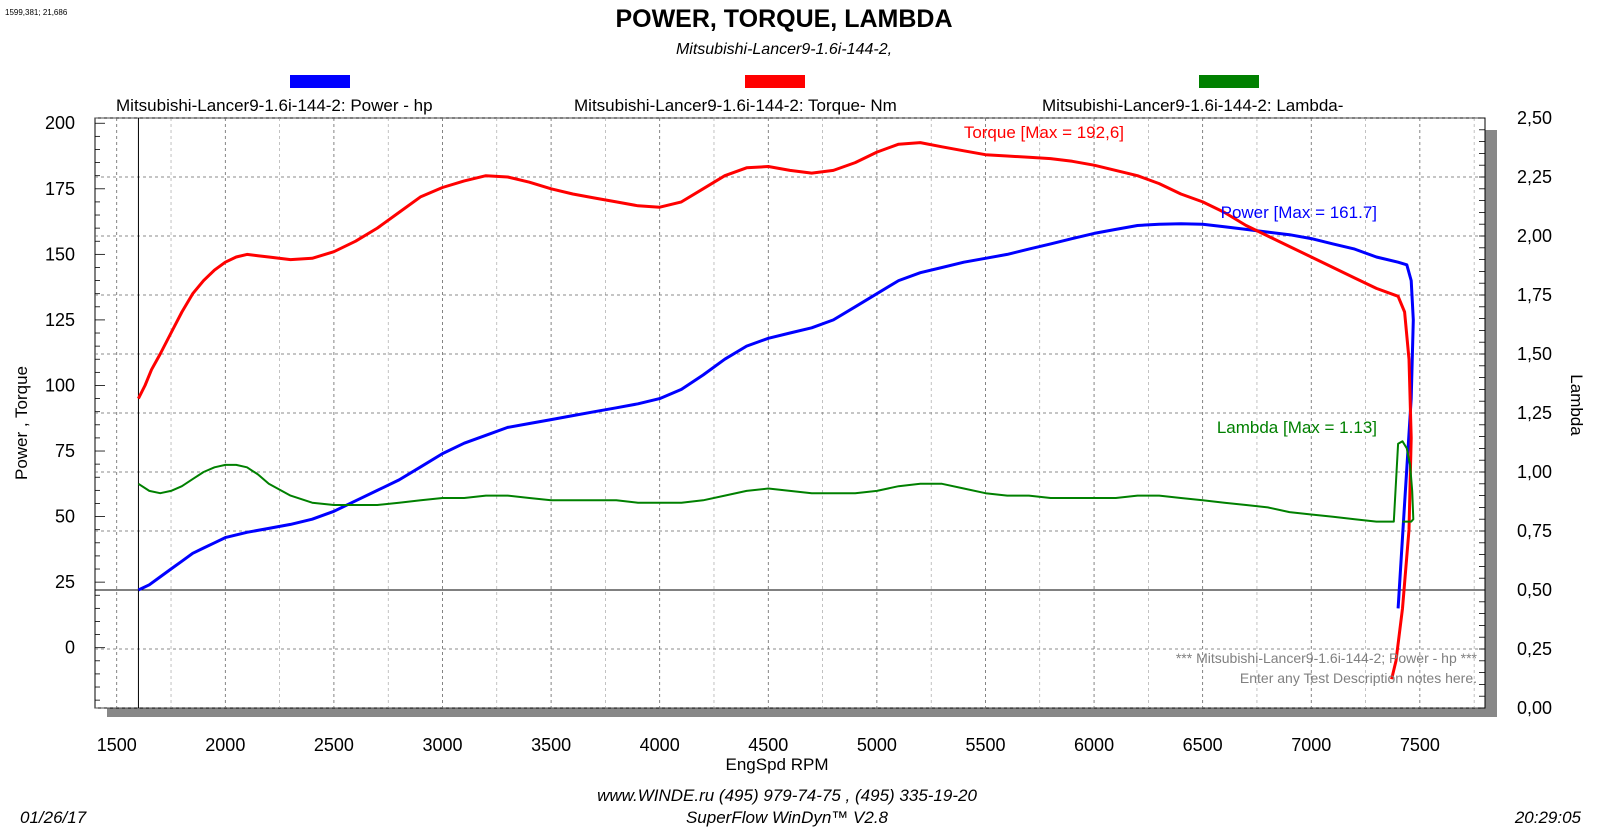 The height and width of the screenshot is (834, 1599). Describe the element at coordinates (775, 81) in the screenshot. I see `legend-swatch-torque` at that location.